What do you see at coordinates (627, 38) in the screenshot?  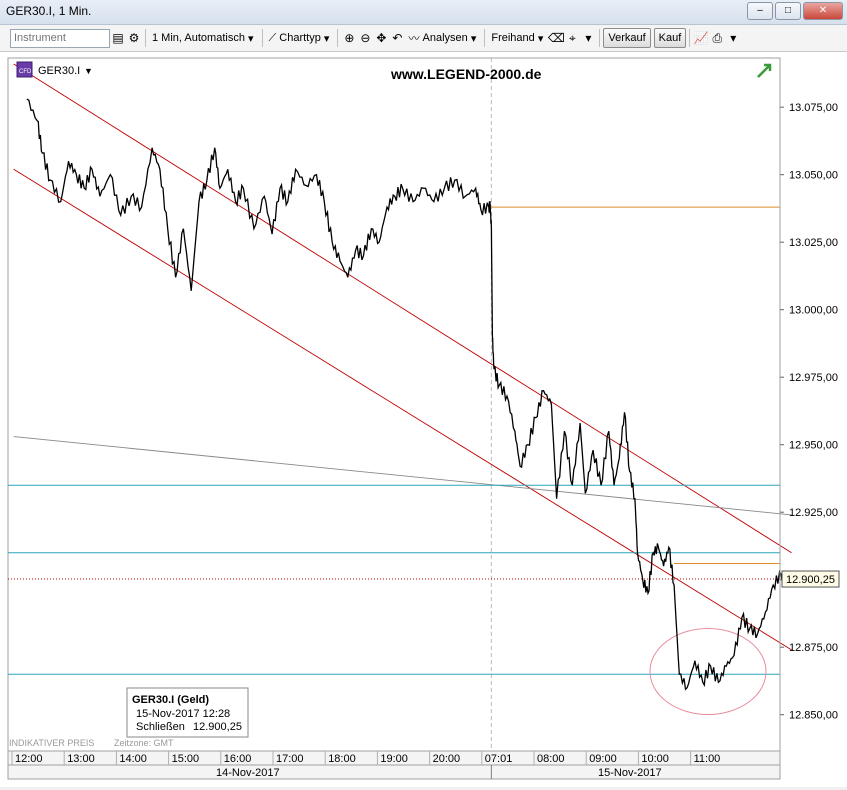 I see `sell-button: Verkauf` at bounding box center [627, 38].